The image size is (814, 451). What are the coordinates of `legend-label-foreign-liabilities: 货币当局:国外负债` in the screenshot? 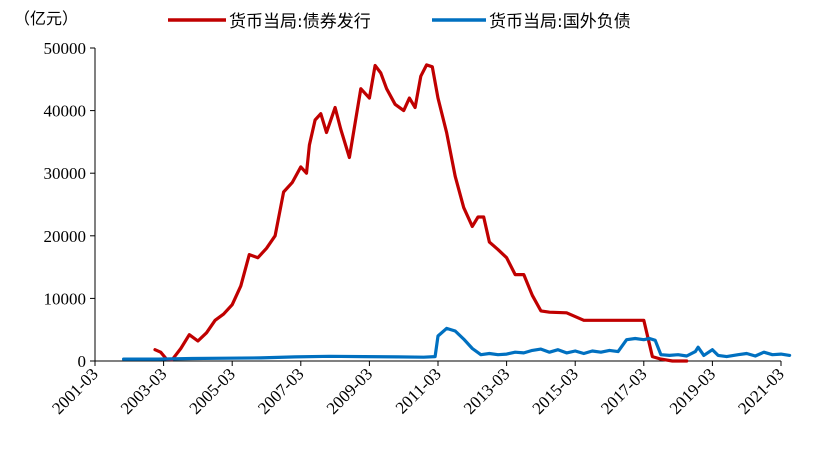 It's located at (560, 22).